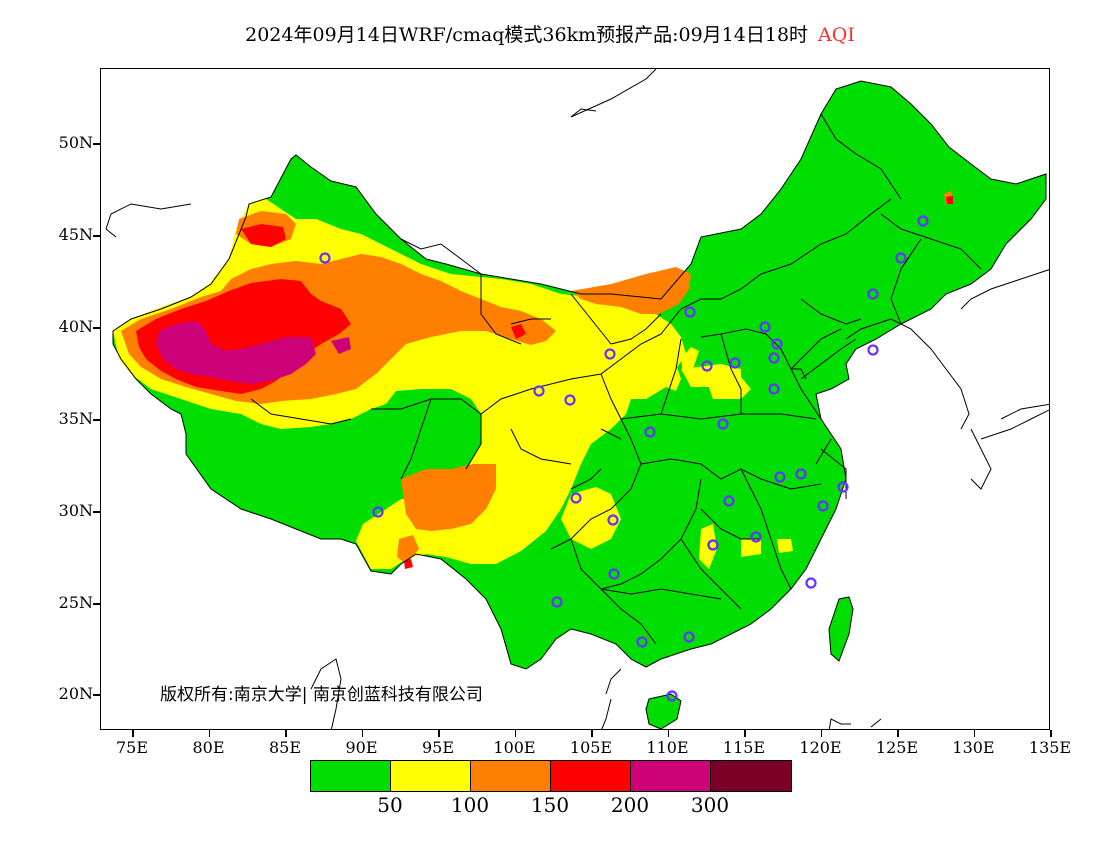 The height and width of the screenshot is (850, 1100). What do you see at coordinates (550, 805) in the screenshot?
I see `legend-label: 150` at bounding box center [550, 805].